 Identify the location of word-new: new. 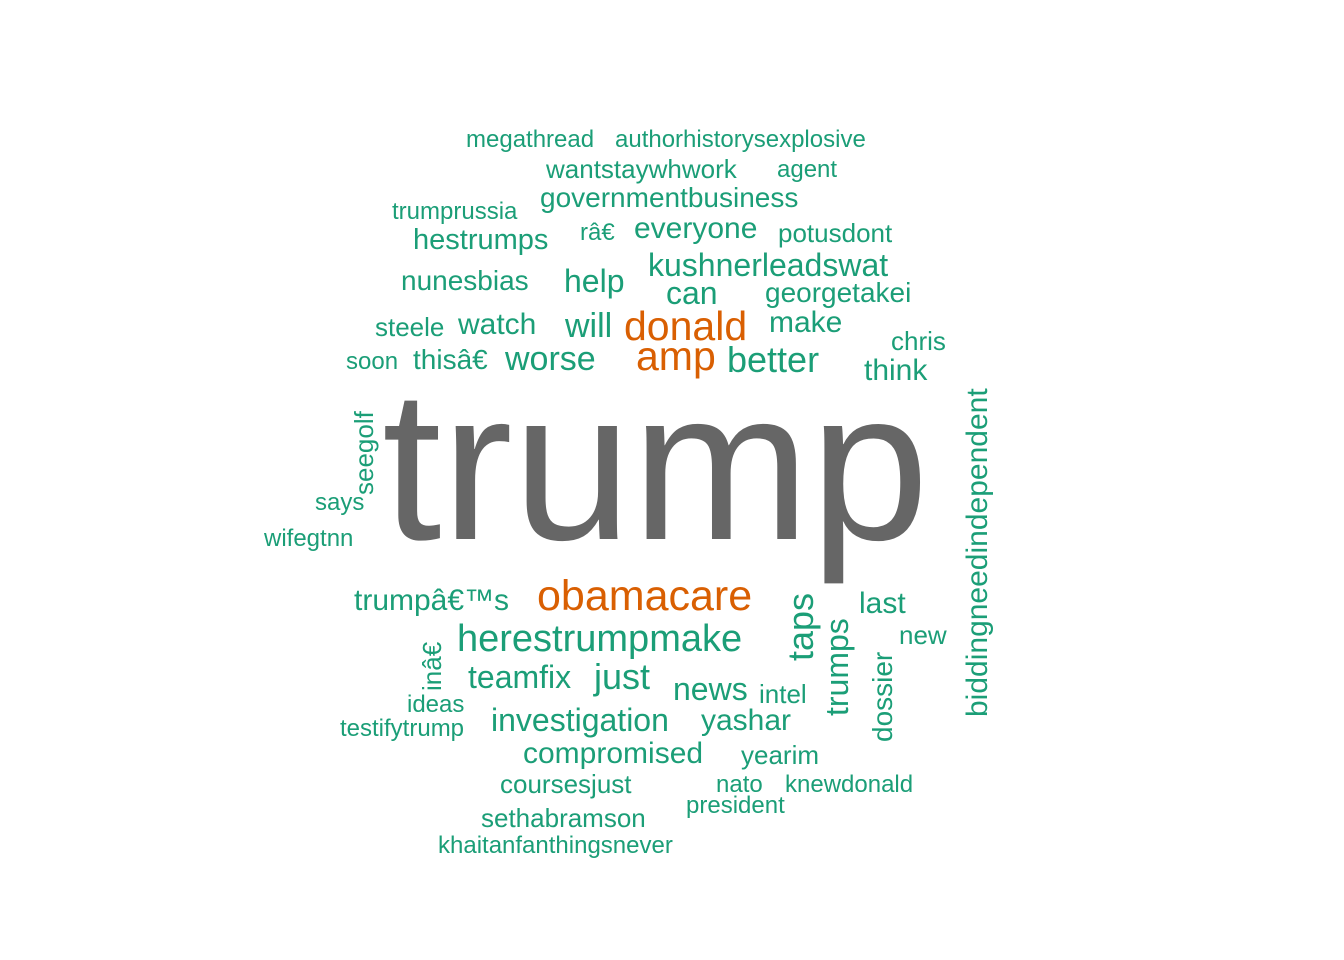
(923, 635).